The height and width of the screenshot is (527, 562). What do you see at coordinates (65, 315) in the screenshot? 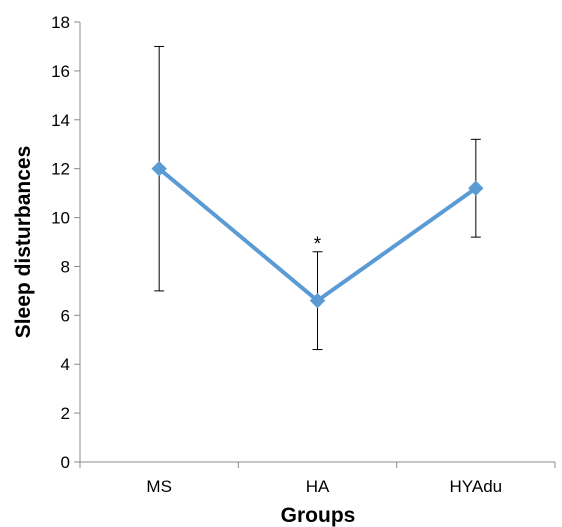
I see `y-tick-label: 6` at bounding box center [65, 315].